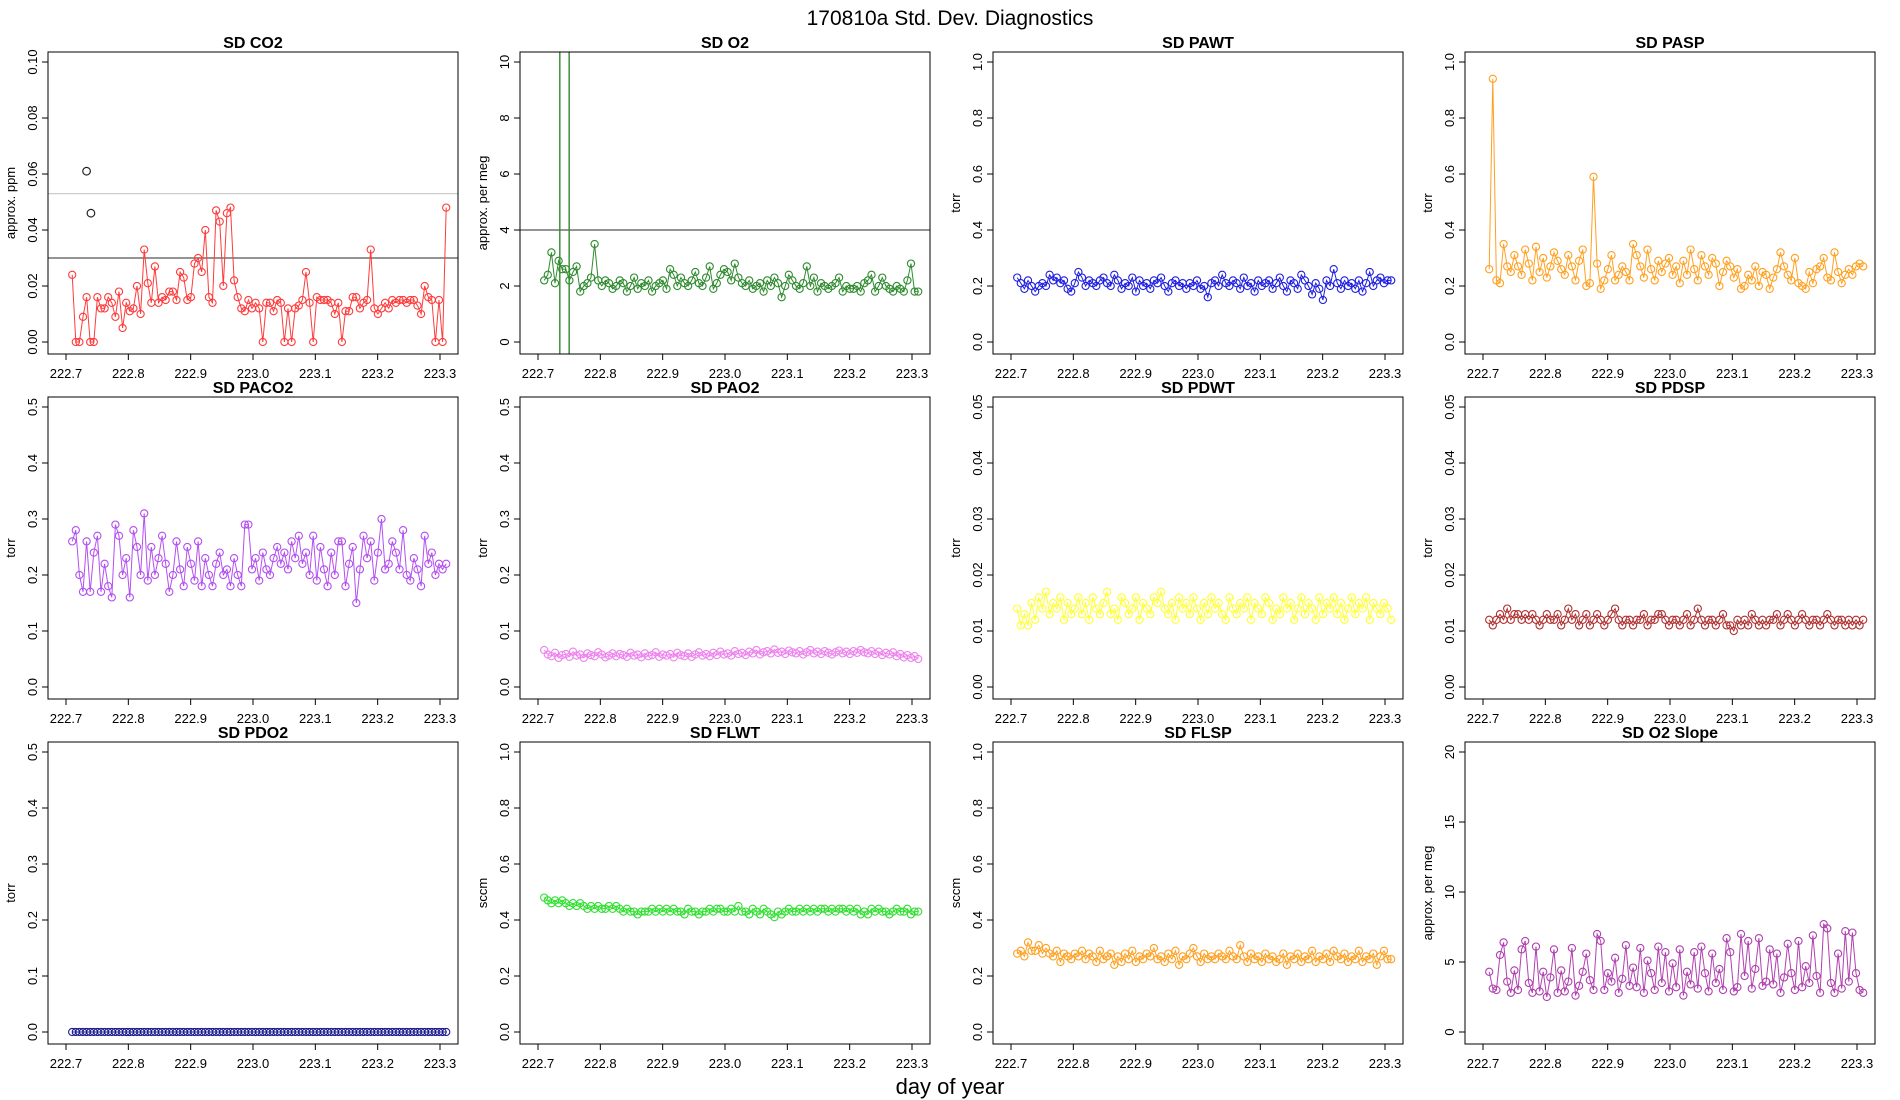 Image resolution: width=1900 pixels, height=1100 pixels. What do you see at coordinates (977, 286) in the screenshot?
I see `y-tick-label: 0.2` at bounding box center [977, 286].